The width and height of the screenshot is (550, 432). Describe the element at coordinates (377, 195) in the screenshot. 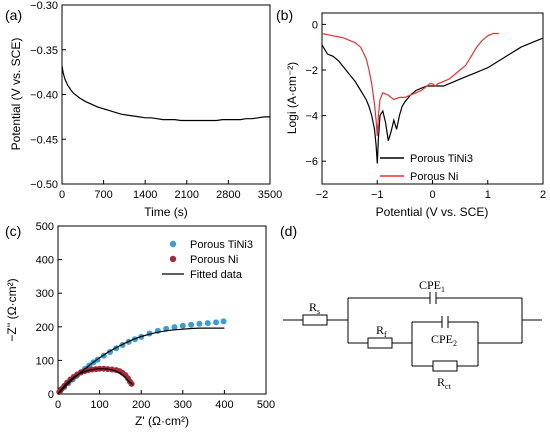

I see `x-tick-label: −1` at that location.